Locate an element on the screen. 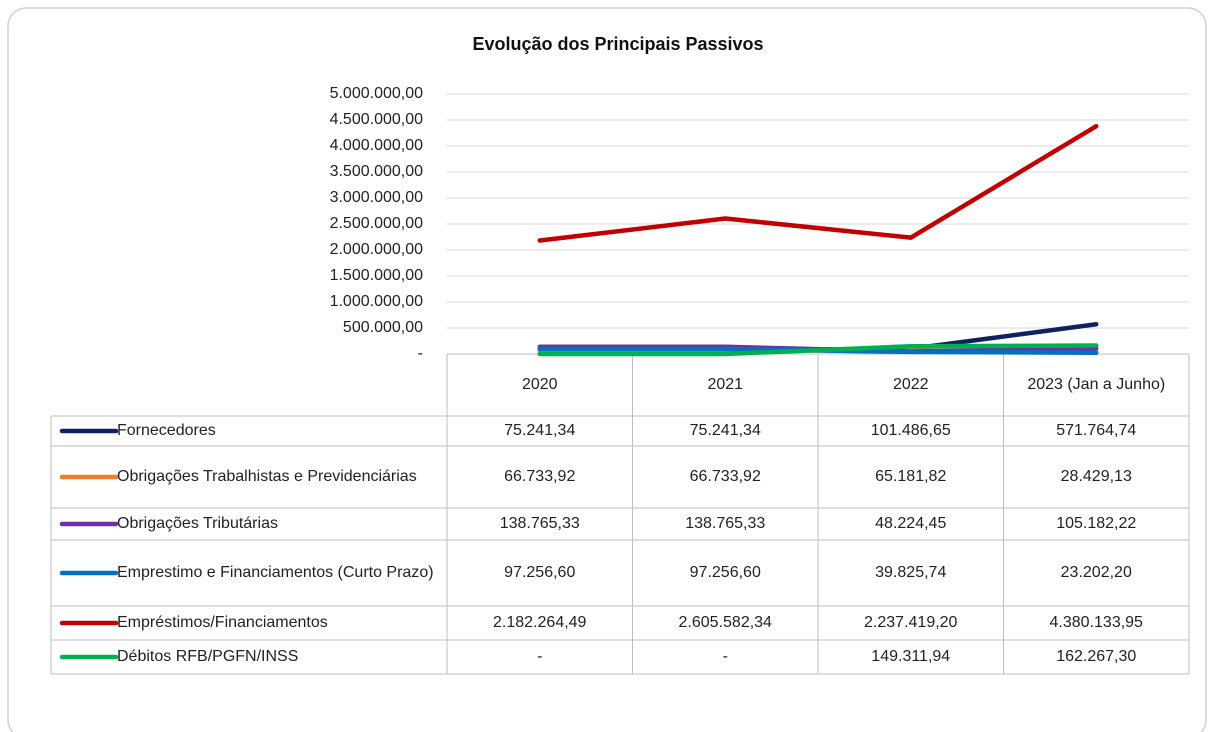 The height and width of the screenshot is (732, 1208). data-label: 48.224,45 is located at coordinates (911, 523).